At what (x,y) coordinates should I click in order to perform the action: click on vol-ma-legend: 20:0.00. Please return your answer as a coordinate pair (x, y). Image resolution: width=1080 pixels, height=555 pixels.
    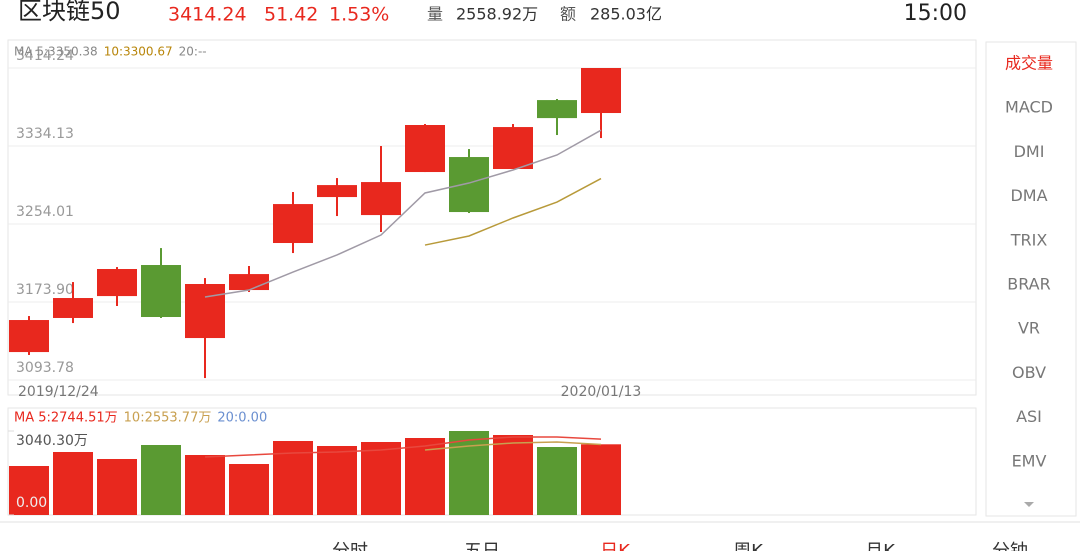
    Looking at the image, I should click on (242, 418).